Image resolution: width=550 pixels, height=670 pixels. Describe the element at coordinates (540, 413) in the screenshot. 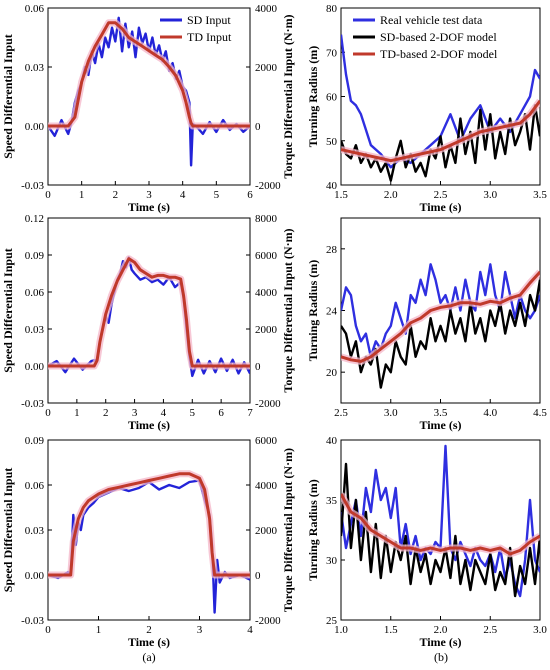

I see `x-tick-label: 4.5` at that location.